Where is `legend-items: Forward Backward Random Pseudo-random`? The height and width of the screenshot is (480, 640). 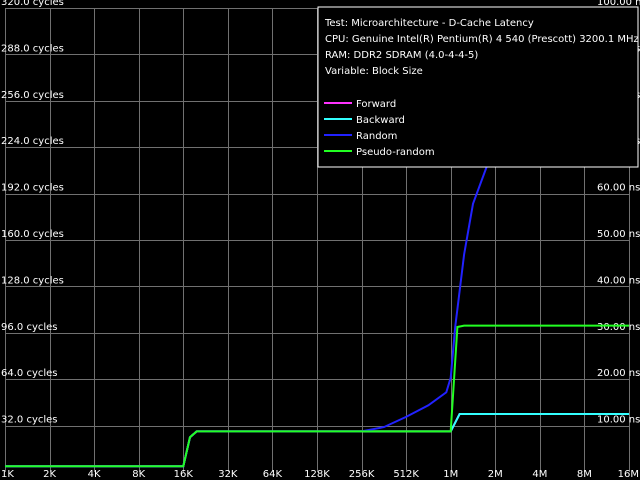 legend-items: Forward Backward Random Pseudo-random is located at coordinates (379, 128).